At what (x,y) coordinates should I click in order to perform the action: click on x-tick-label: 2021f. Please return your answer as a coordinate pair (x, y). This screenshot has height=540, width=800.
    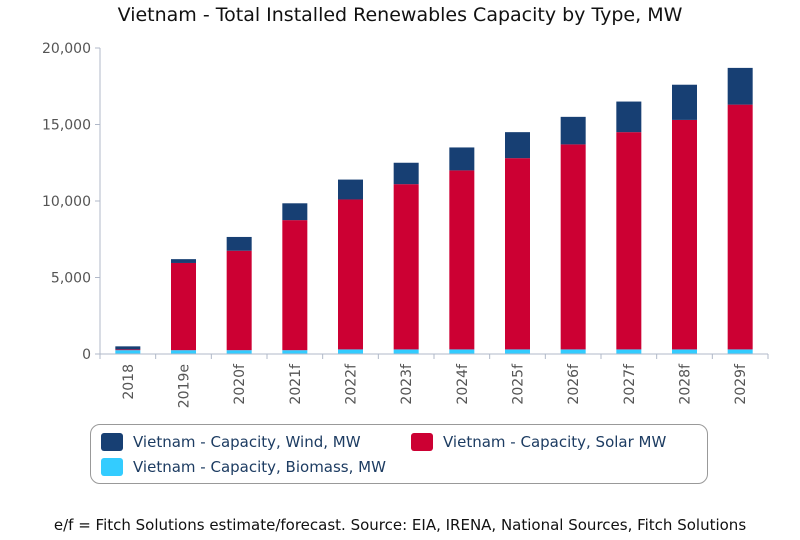
    Looking at the image, I should click on (296, 384).